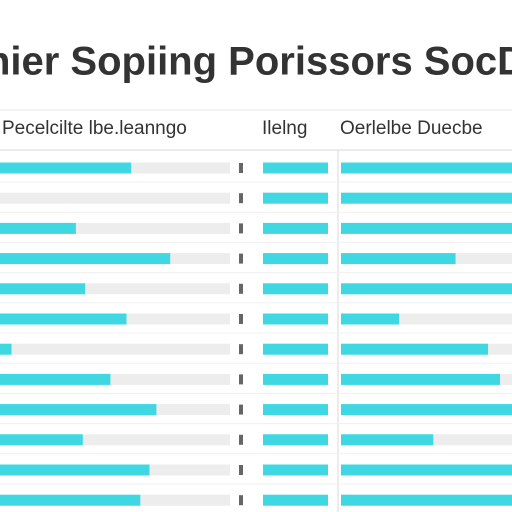 This screenshot has width=512, height=512. What do you see at coordinates (411, 128) in the screenshot?
I see `column-header: Oerlelbe Duecbe` at bounding box center [411, 128].